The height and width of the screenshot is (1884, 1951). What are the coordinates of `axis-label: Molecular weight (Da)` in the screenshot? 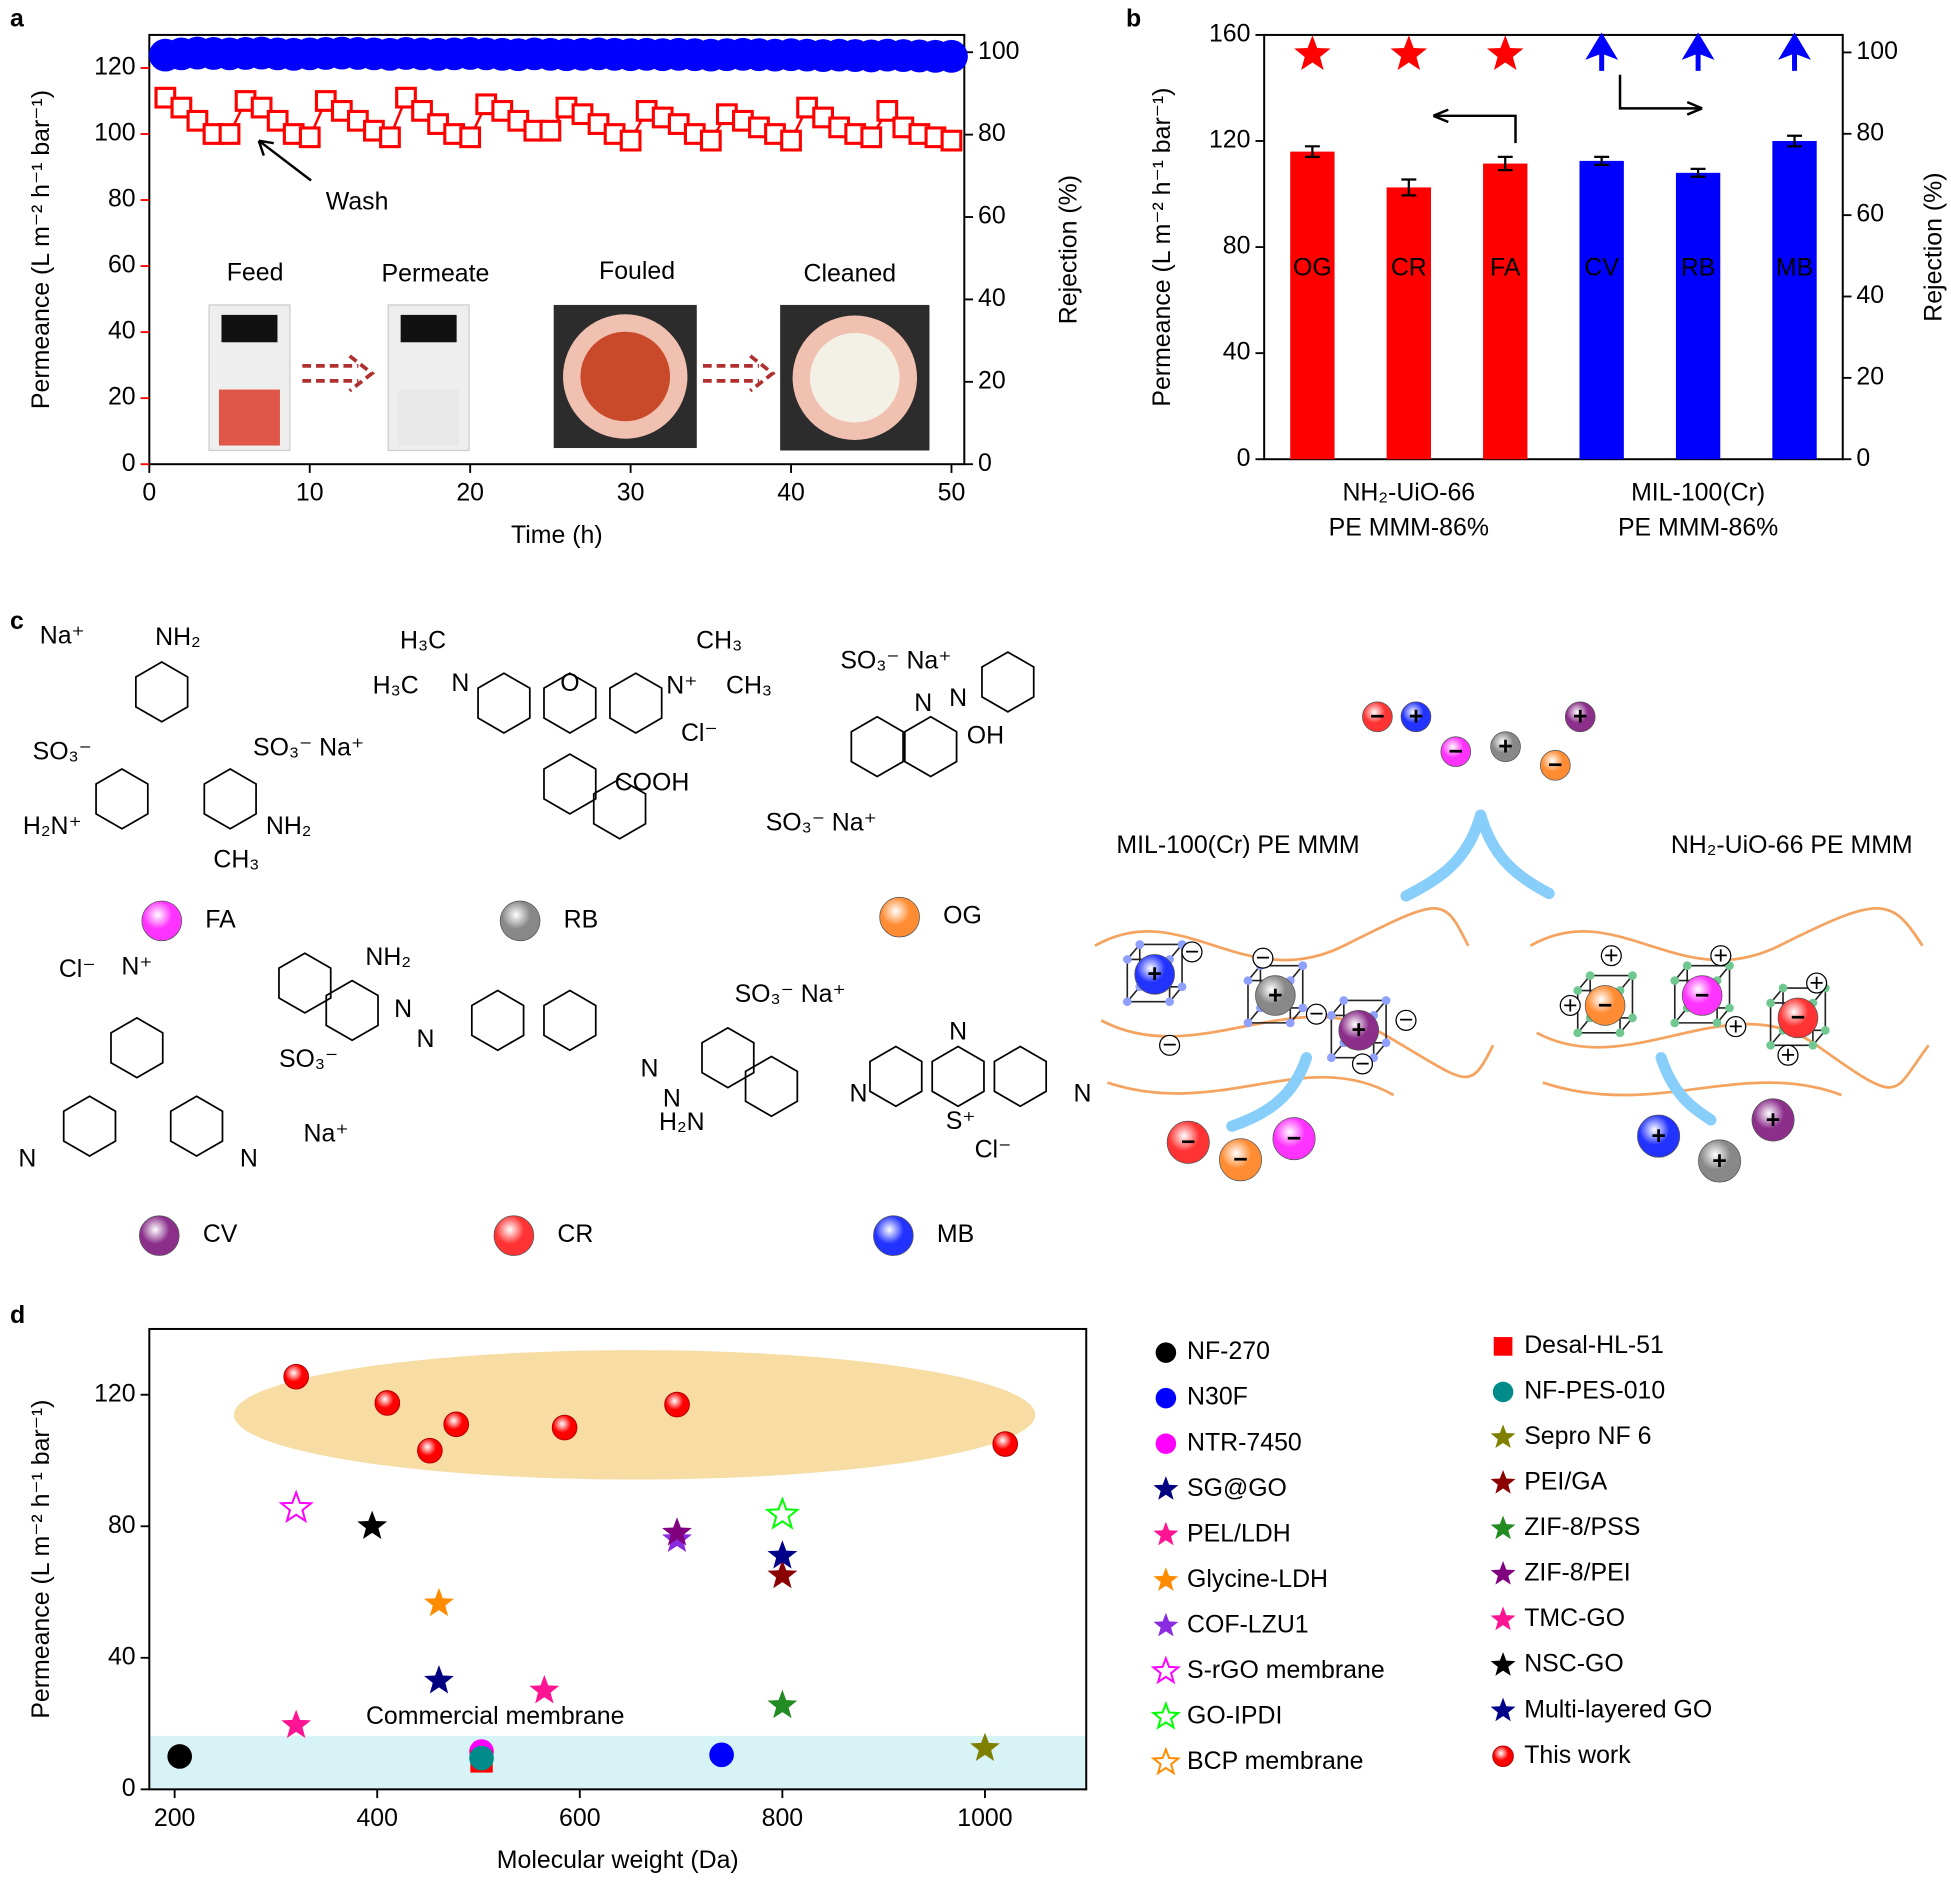 It's located at (618, 1860).